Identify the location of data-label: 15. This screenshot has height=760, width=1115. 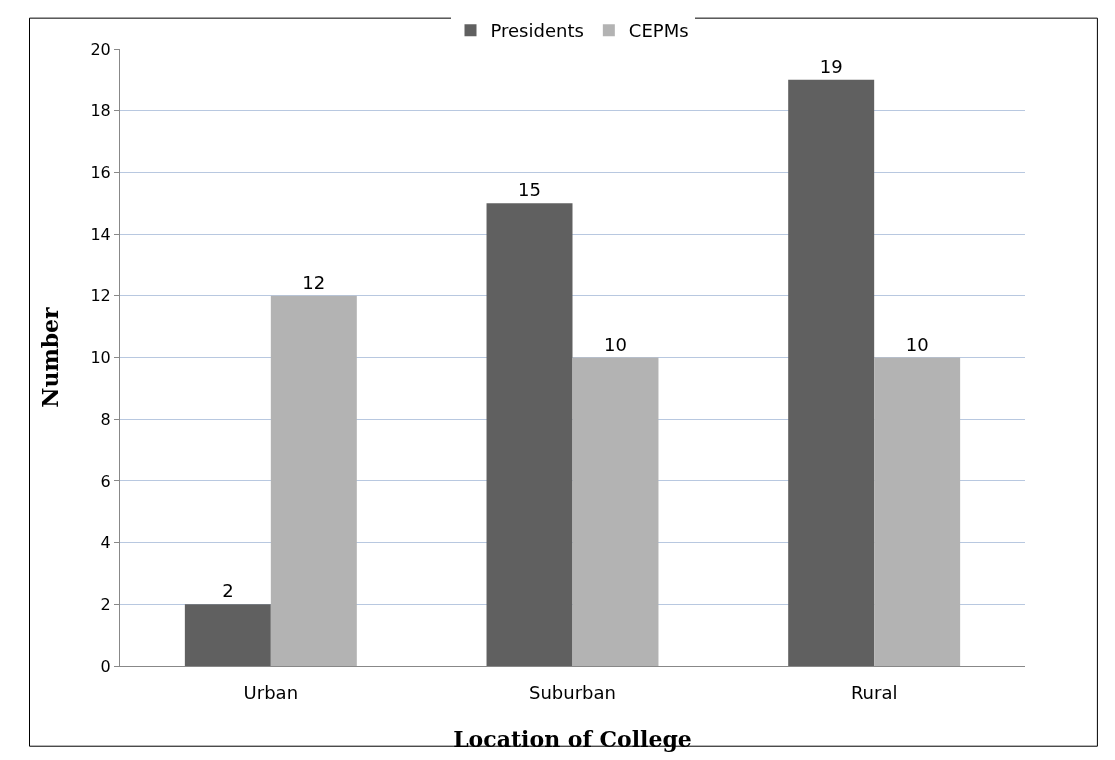
(529, 190).